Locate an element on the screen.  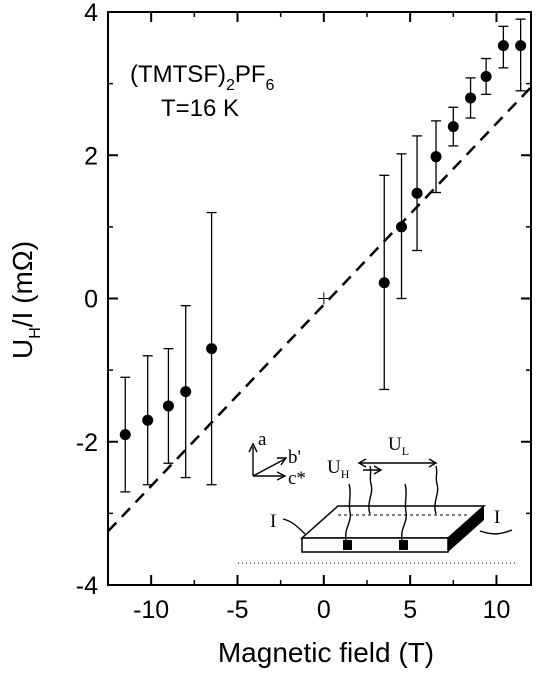
sample-schematic-inset: a b' c* UH UL is located at coordinates (376, 496).